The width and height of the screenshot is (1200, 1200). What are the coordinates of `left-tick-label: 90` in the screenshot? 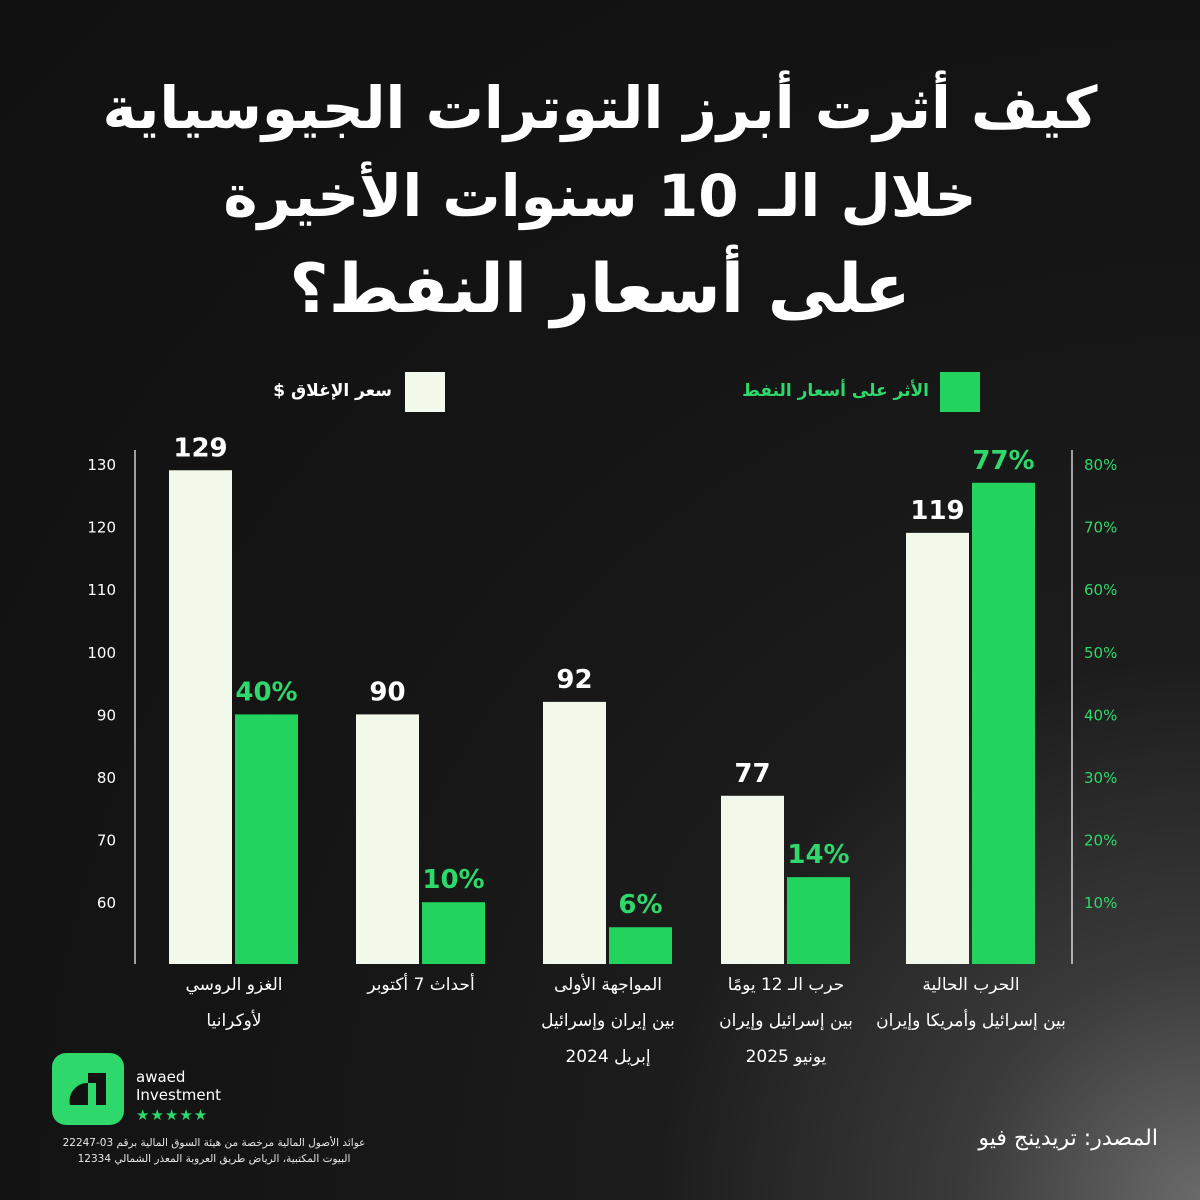 It's located at (106, 715).